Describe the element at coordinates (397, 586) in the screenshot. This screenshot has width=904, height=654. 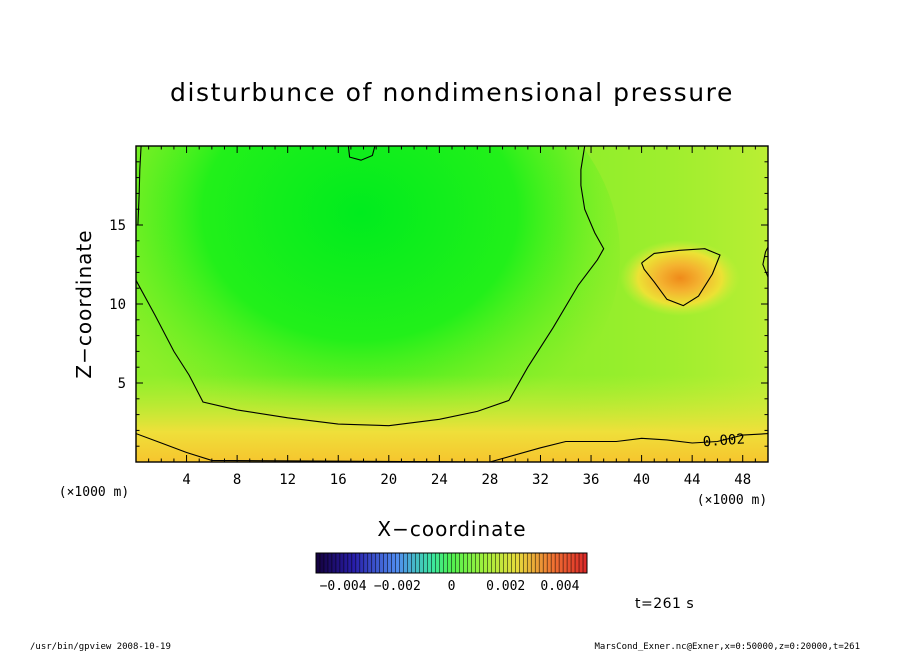
I see `colorbar-tick-label: −0.002` at that location.